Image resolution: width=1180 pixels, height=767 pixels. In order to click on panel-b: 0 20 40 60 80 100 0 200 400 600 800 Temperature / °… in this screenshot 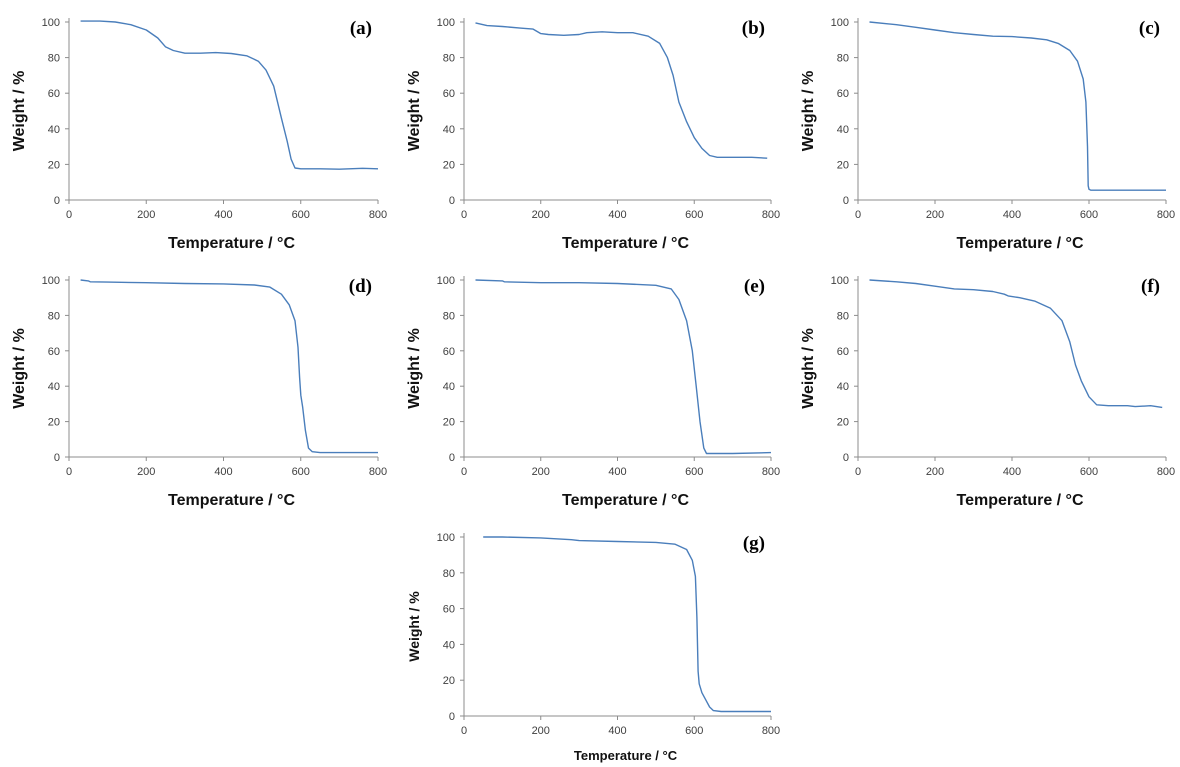, I will do `click(593, 134)`.